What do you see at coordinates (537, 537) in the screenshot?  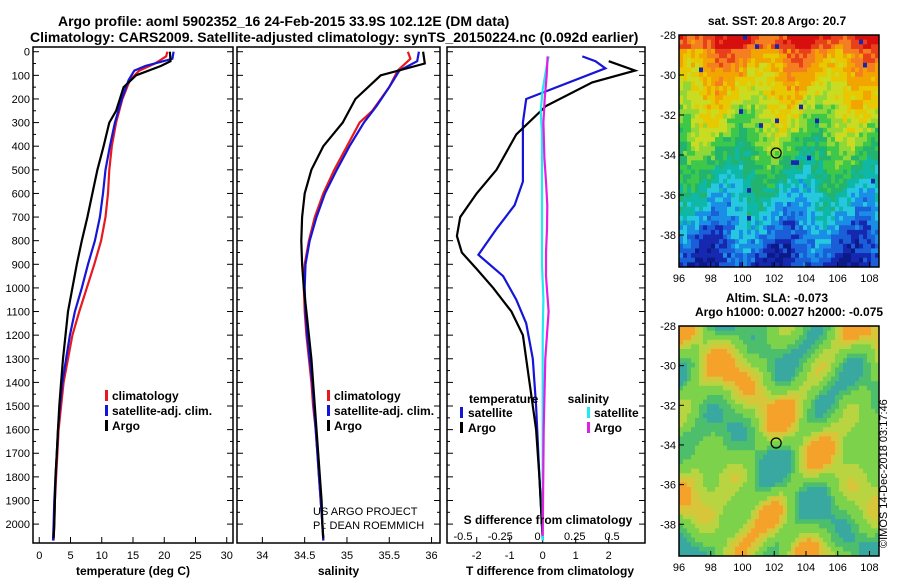 I see `s-tick-label: 0` at bounding box center [537, 537].